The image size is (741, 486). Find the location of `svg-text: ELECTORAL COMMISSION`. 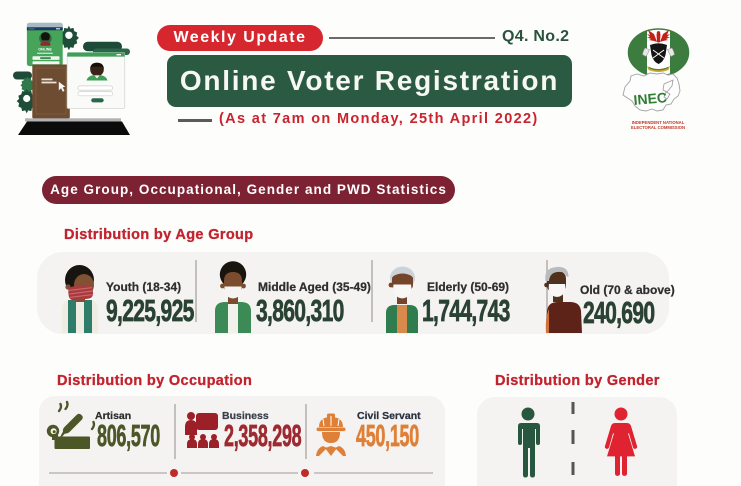

svg-text: ELECTORAL COMMISSION is located at coordinates (658, 127).